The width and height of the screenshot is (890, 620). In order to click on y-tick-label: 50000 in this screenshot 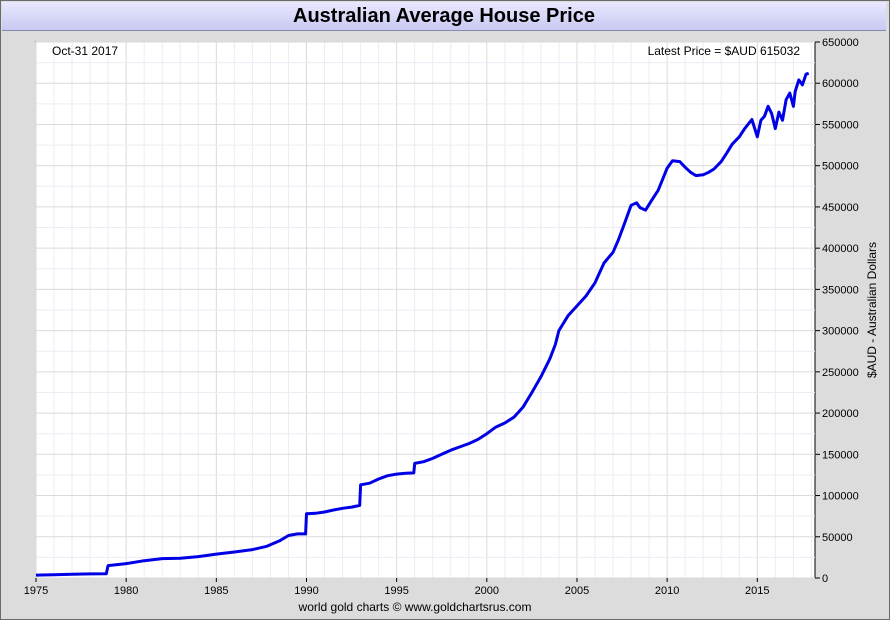, I will do `click(837, 538)`.